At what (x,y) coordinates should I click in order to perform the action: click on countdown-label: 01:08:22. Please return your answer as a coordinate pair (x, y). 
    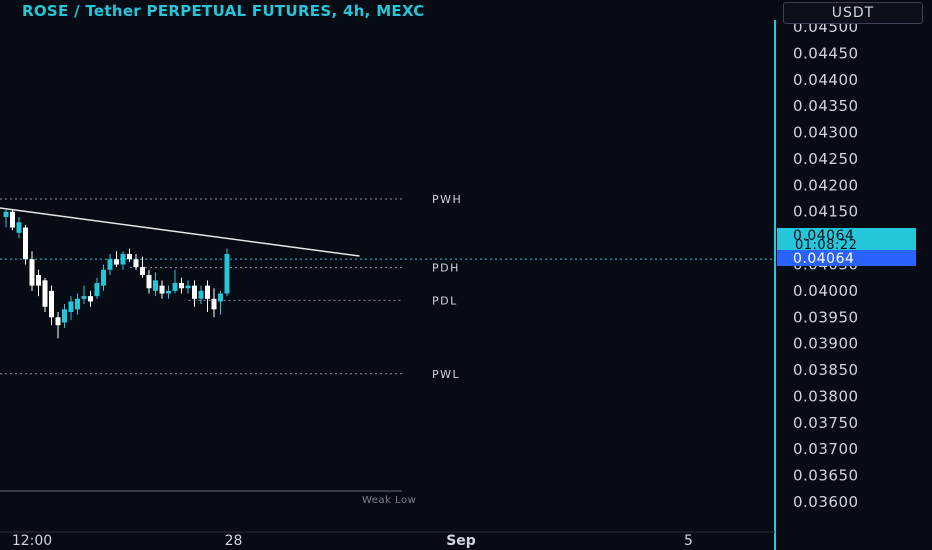
    Looking at the image, I should click on (826, 245).